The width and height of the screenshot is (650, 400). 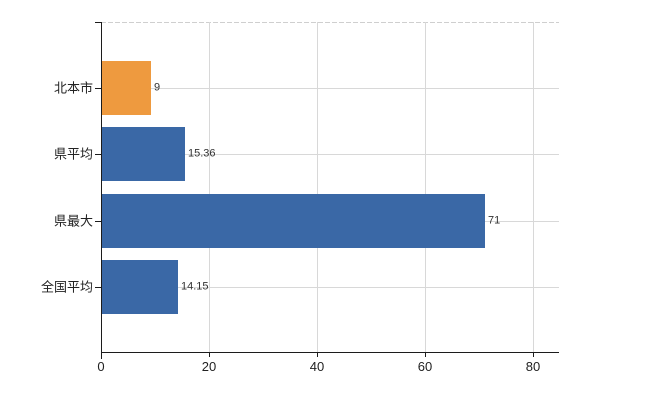 I want to click on x-tick-label: 40, so click(x=317, y=366).